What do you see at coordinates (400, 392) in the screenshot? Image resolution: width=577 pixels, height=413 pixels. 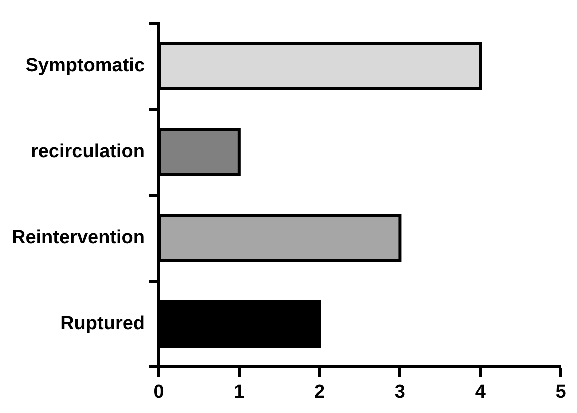 I see `x-tick-label: 3` at bounding box center [400, 392].